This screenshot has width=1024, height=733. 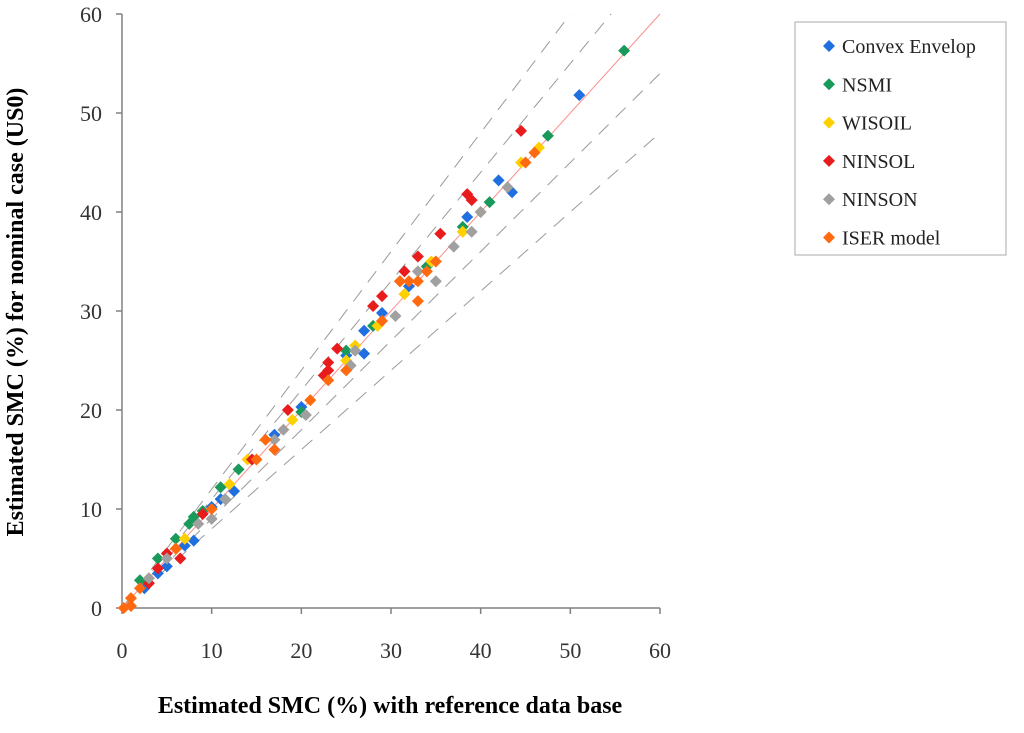 What do you see at coordinates (829, 84) in the screenshot?
I see `legend-marker-nsmi` at bounding box center [829, 84].